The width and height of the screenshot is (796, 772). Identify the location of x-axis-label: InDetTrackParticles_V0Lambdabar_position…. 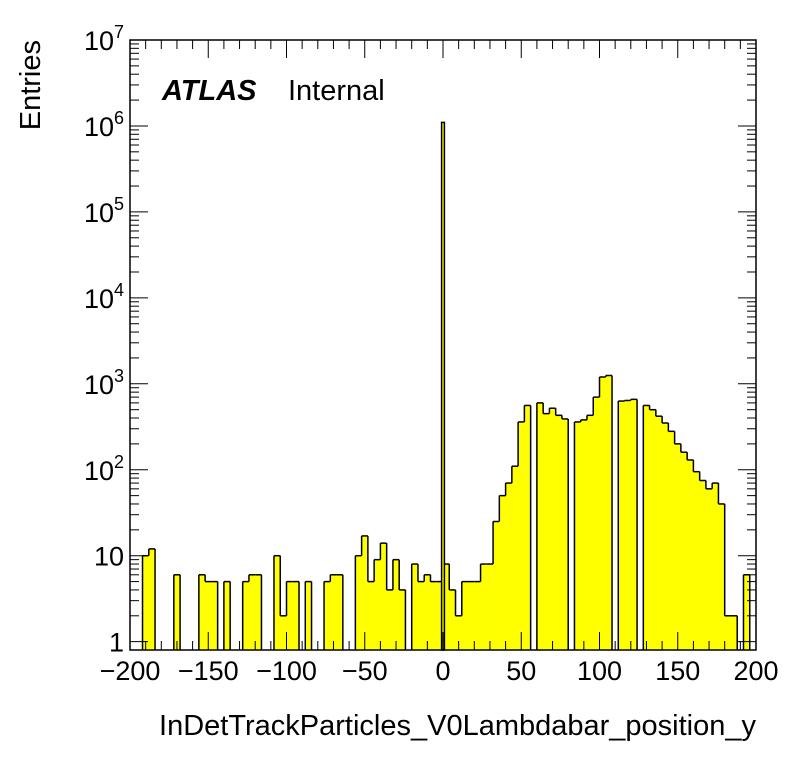
(457, 726).